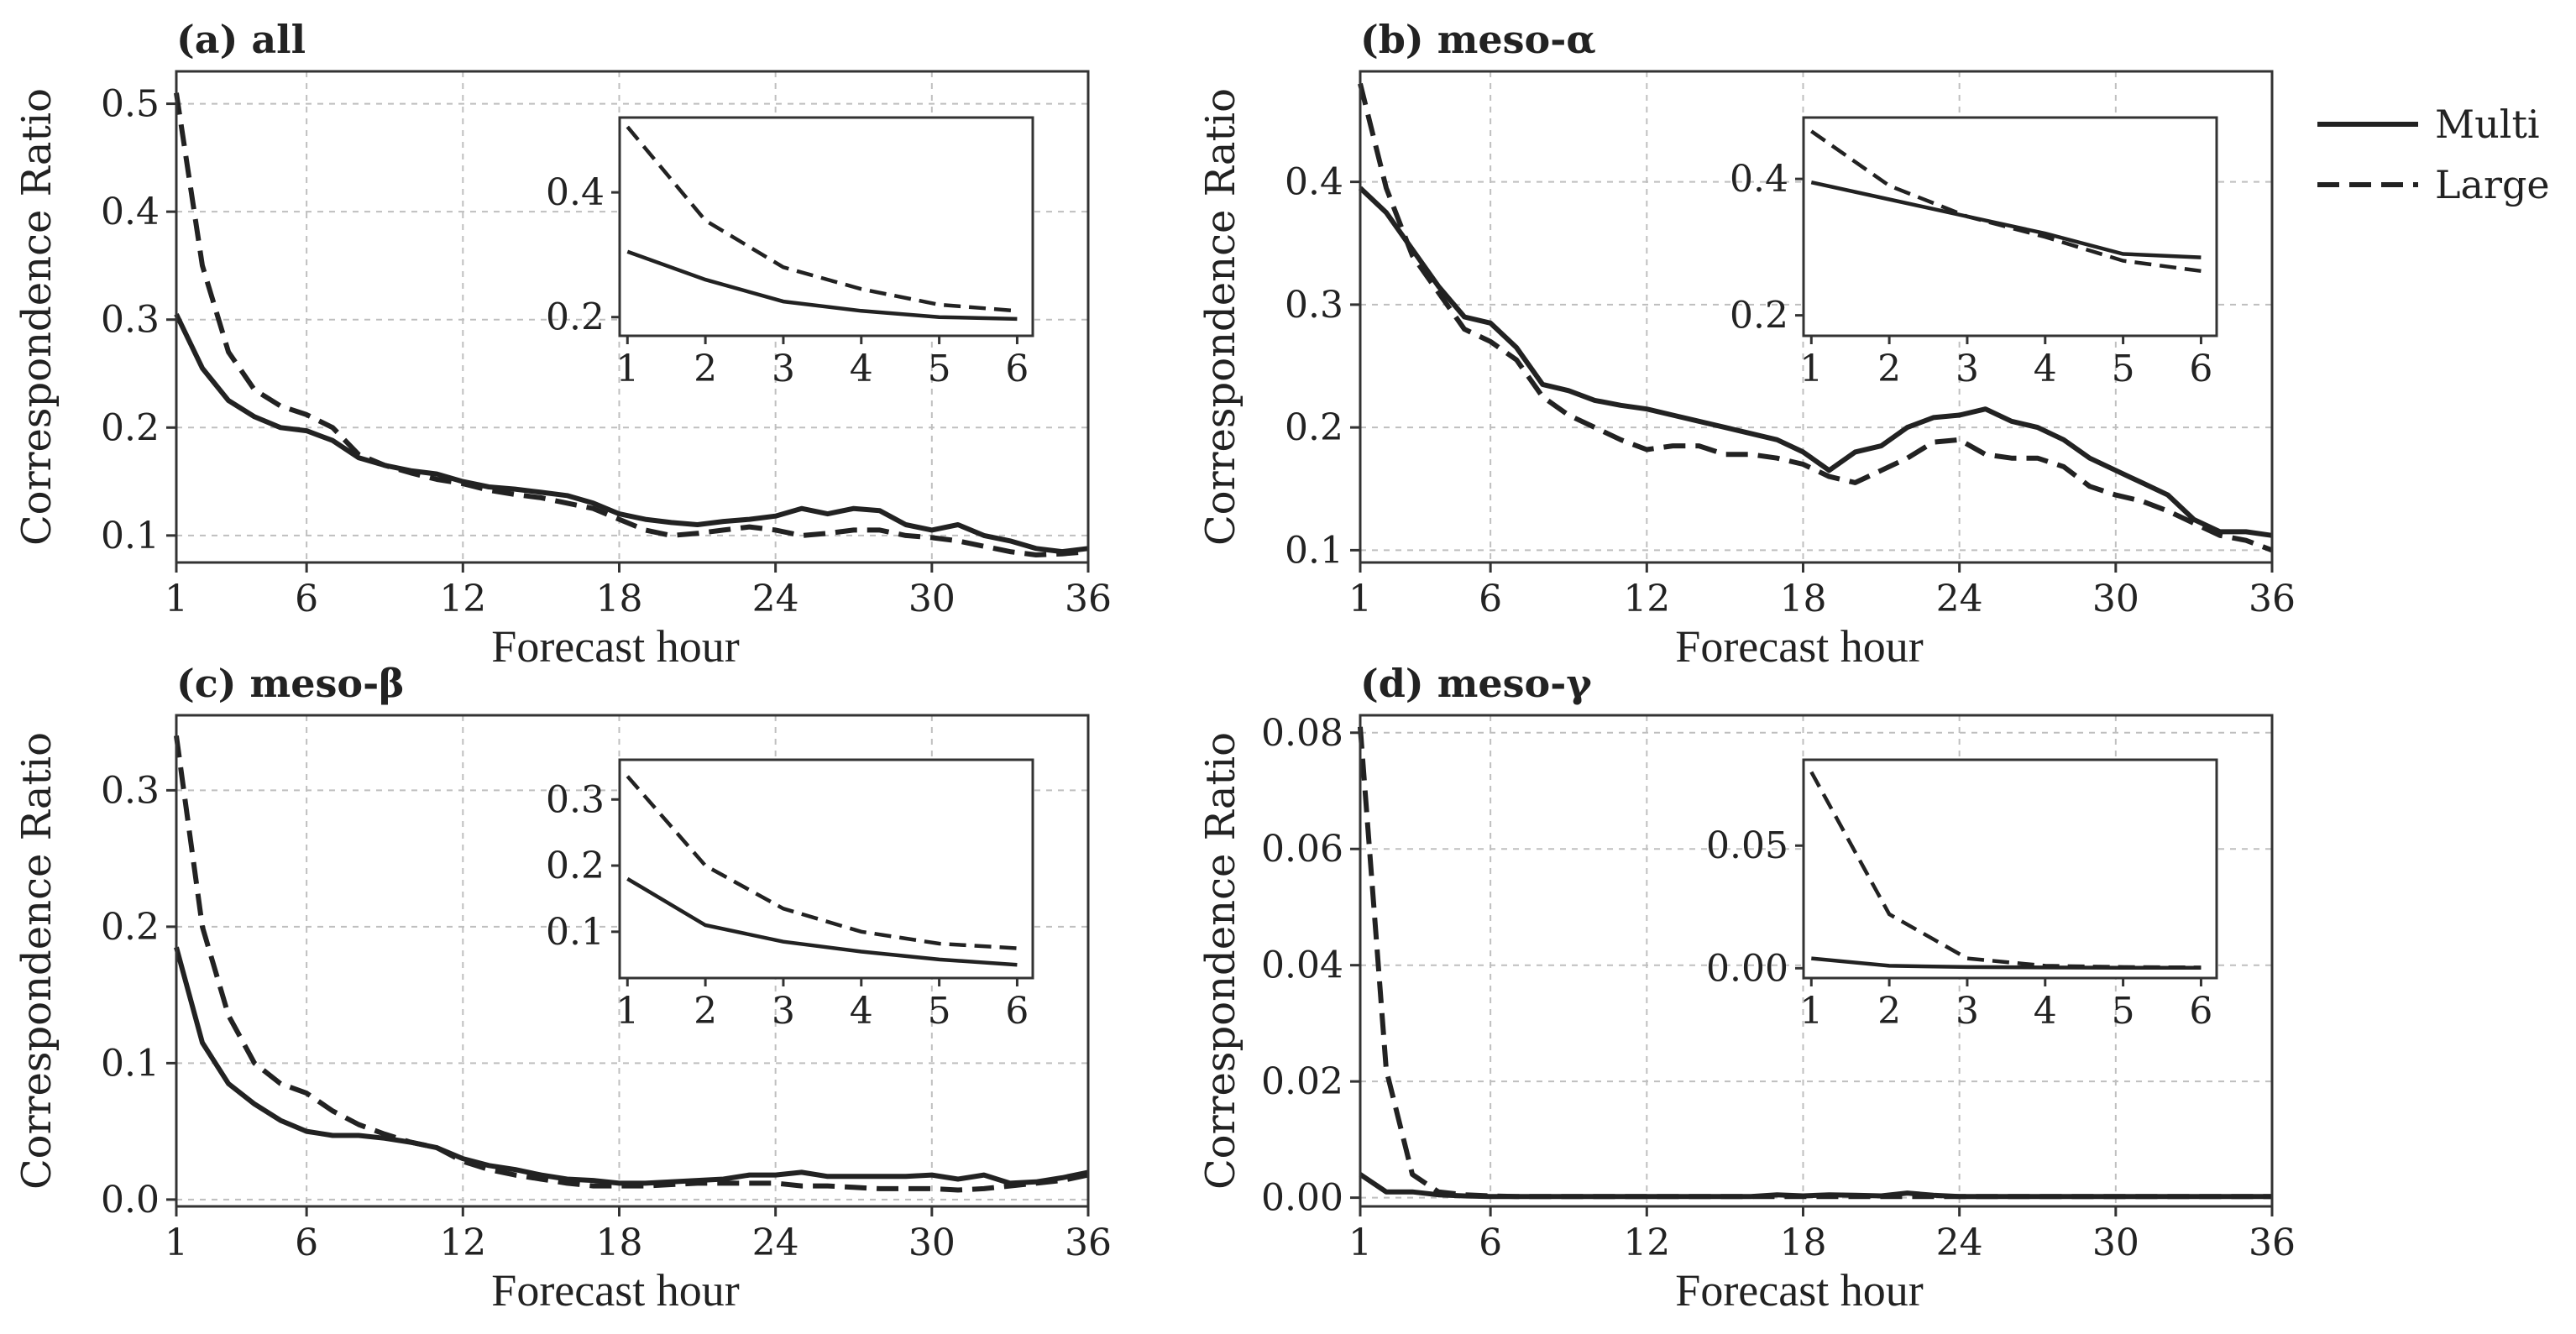 The width and height of the screenshot is (2576, 1334). What do you see at coordinates (290, 684) in the screenshot?
I see `panel-title: (c) meso-β` at bounding box center [290, 684].